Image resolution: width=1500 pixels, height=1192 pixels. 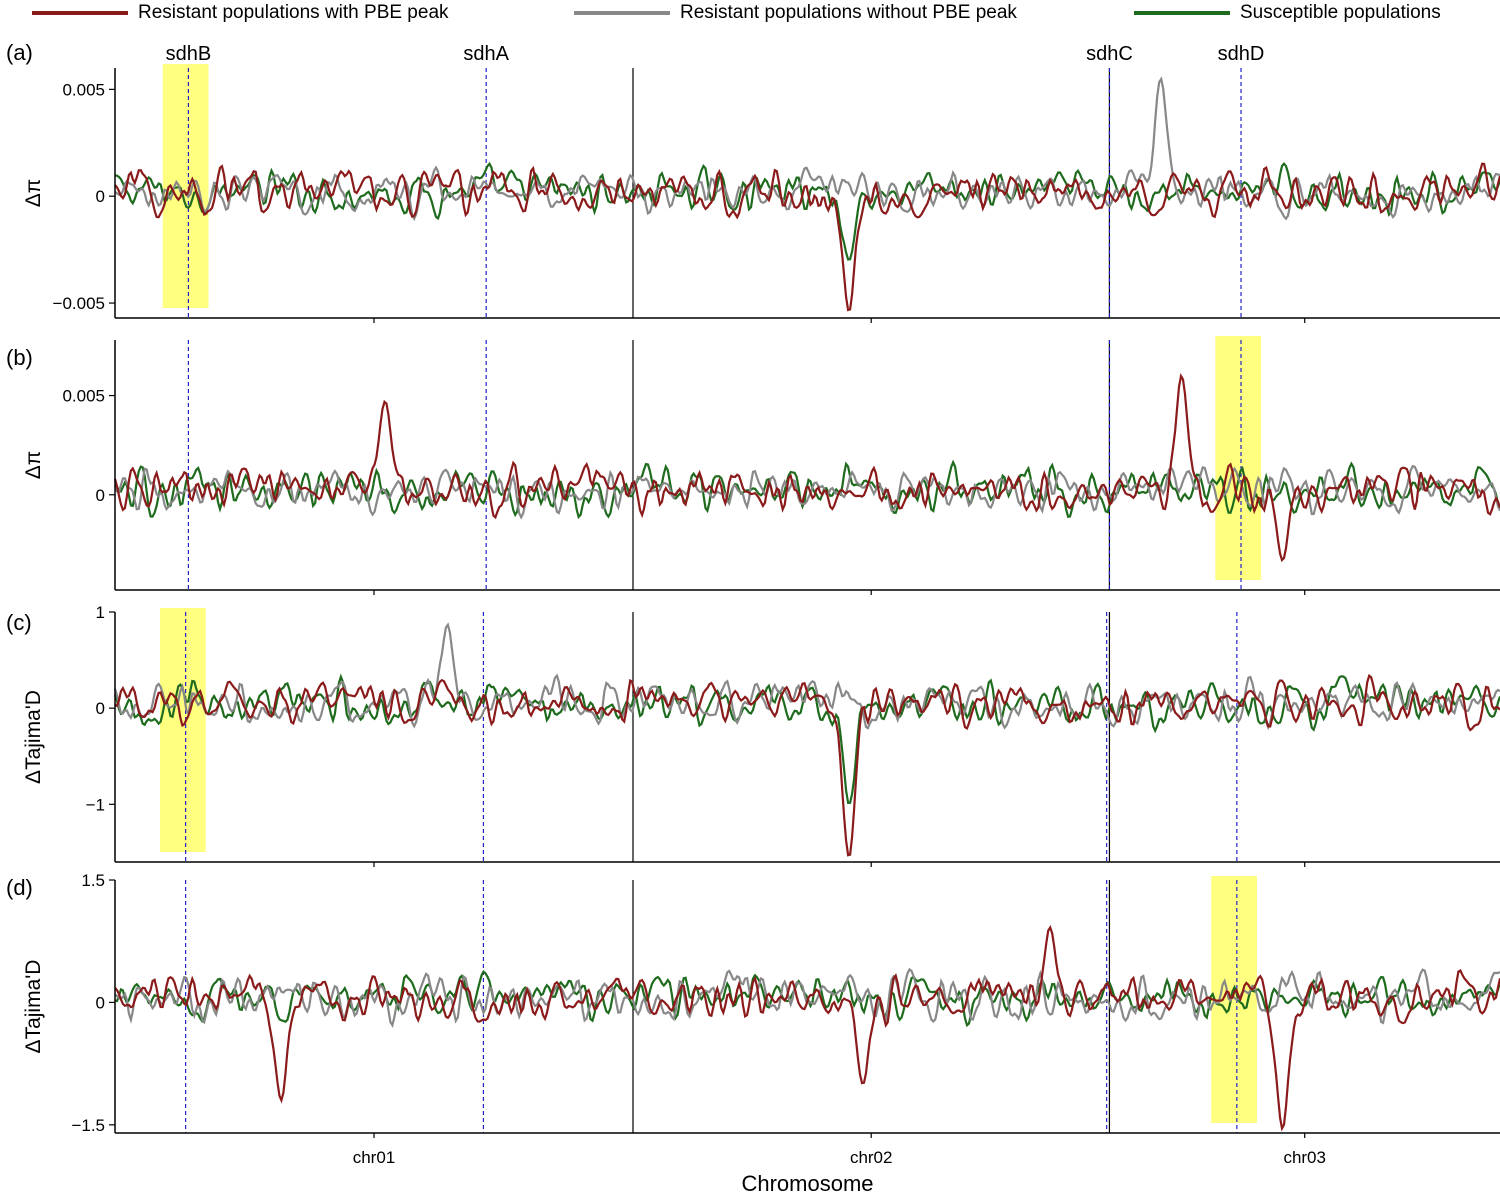 What do you see at coordinates (848, 12) in the screenshot?
I see `legend-label: Resistant populations without PBE peak` at bounding box center [848, 12].